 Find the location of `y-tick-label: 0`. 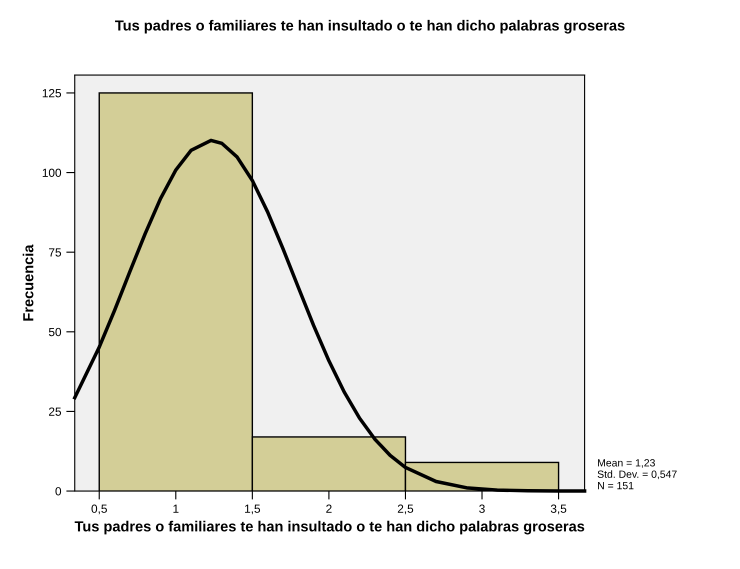

y-tick-label: 0 is located at coordinates (58, 491).